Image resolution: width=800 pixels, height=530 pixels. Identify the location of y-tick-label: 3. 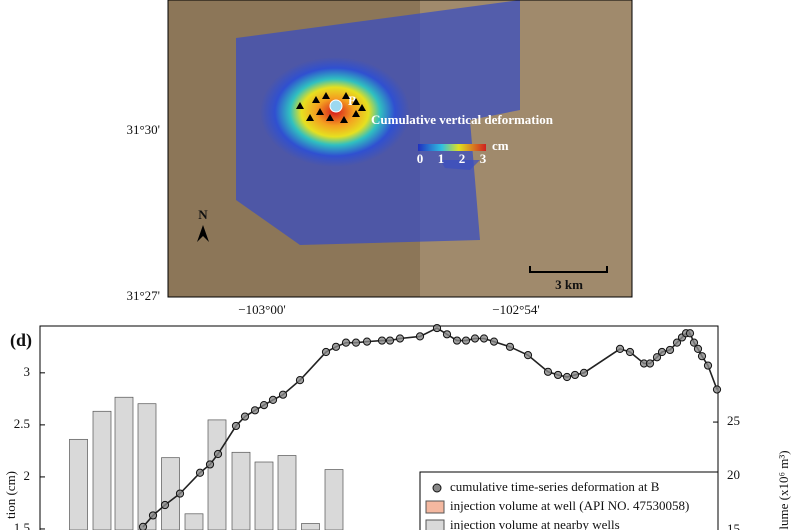
(27, 371).